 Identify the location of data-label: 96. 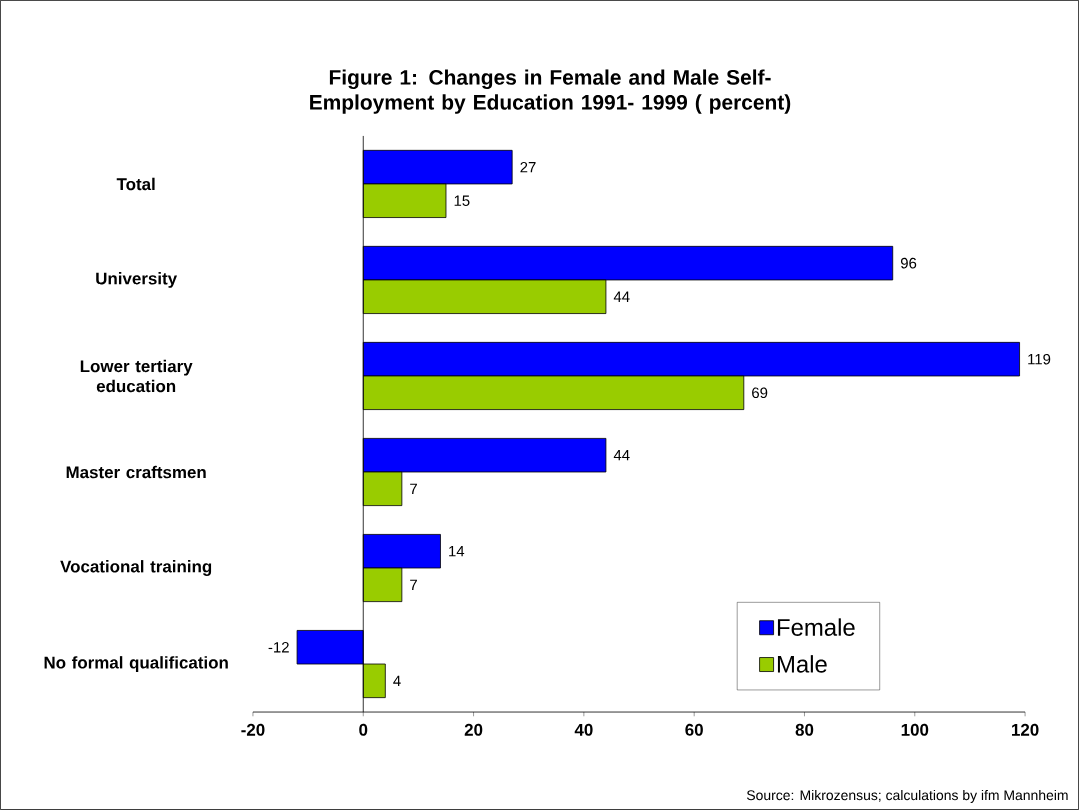
(908, 263).